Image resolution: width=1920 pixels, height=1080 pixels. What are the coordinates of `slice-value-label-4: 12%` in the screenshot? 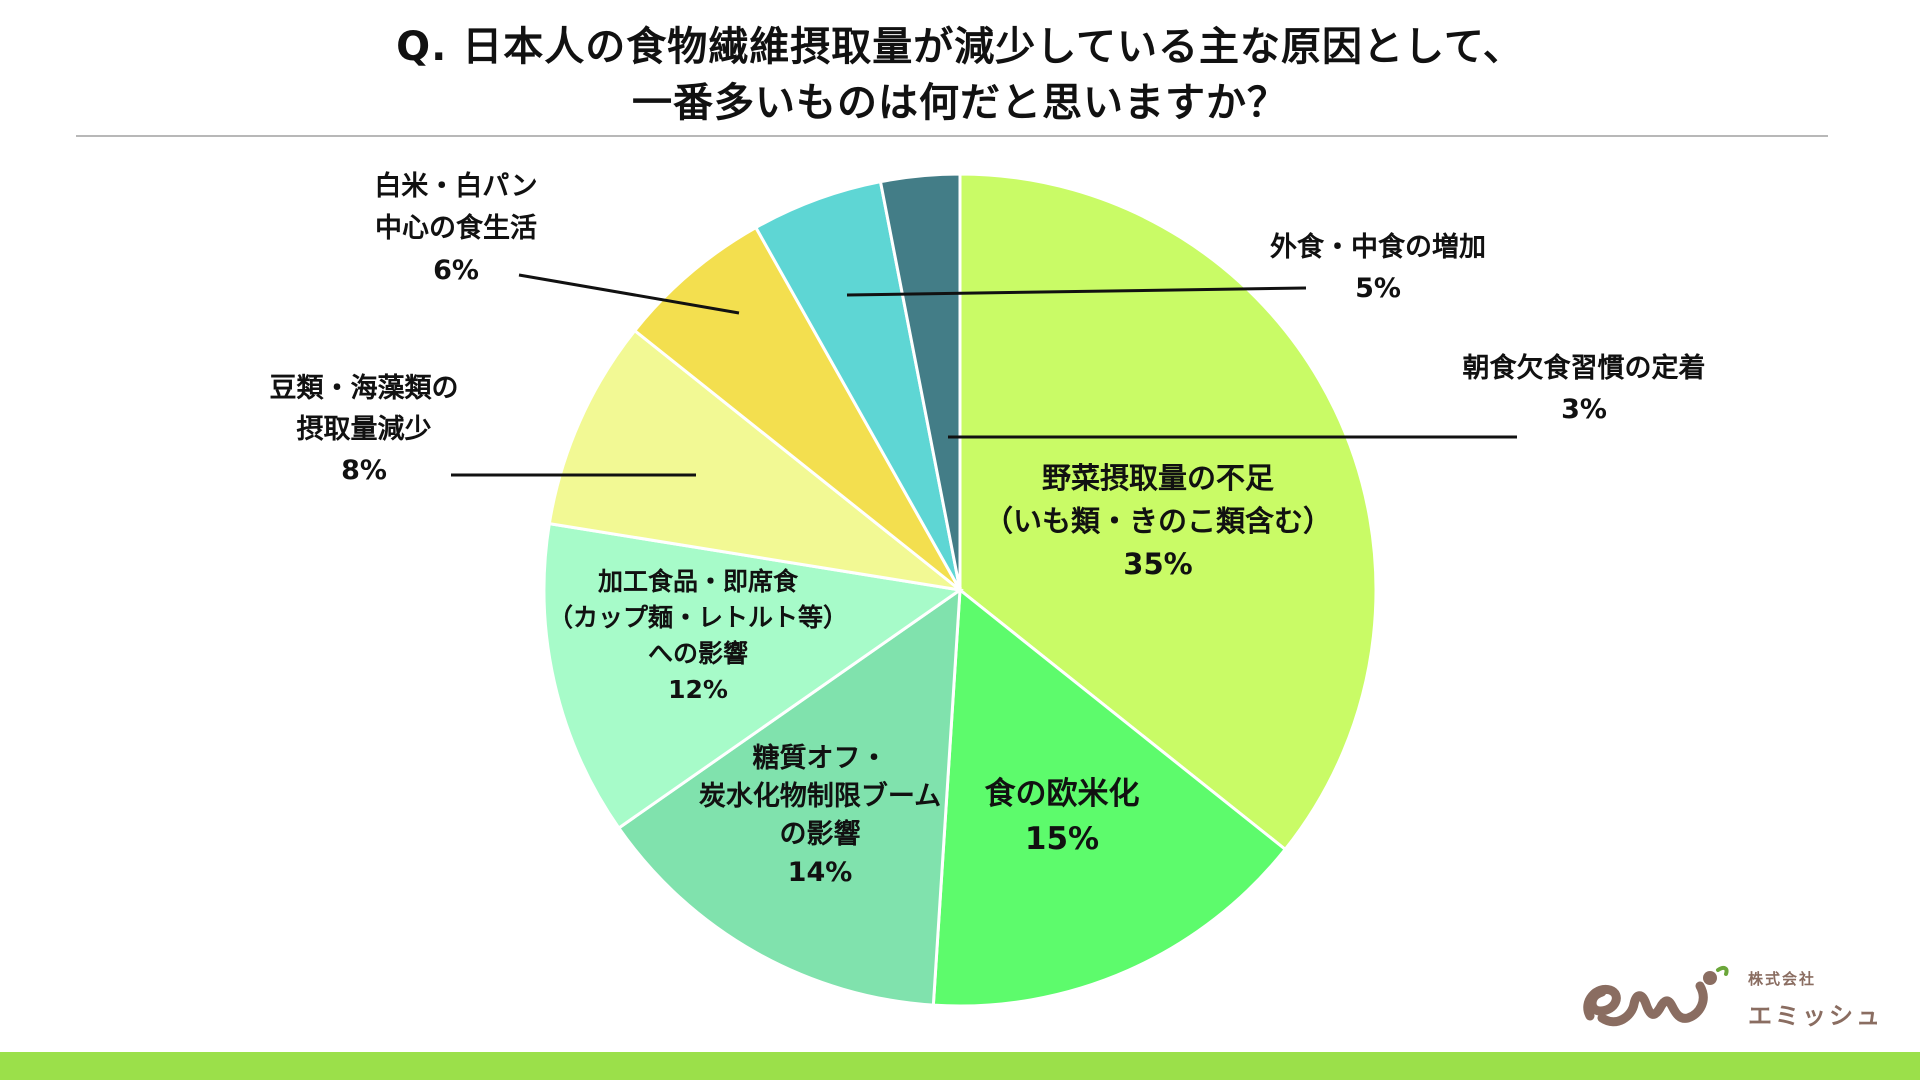 It's located at (698, 689).